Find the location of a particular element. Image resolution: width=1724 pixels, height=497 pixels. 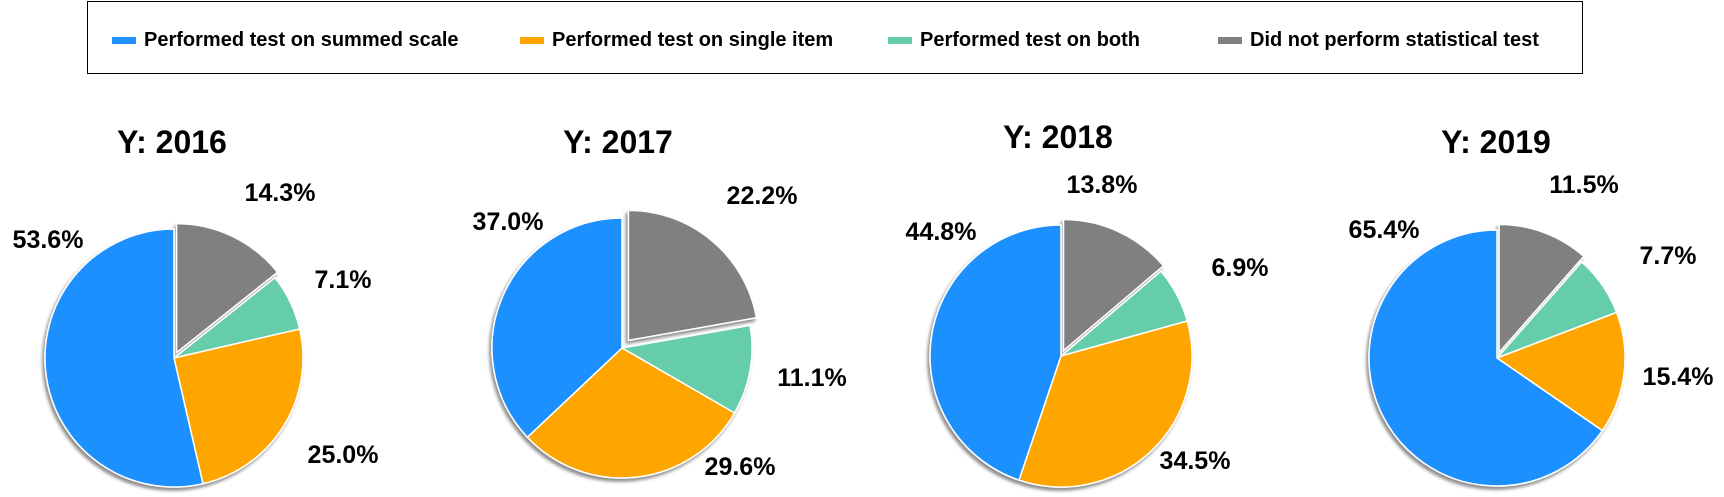

chart-title: Y: 2018 is located at coordinates (1058, 137).